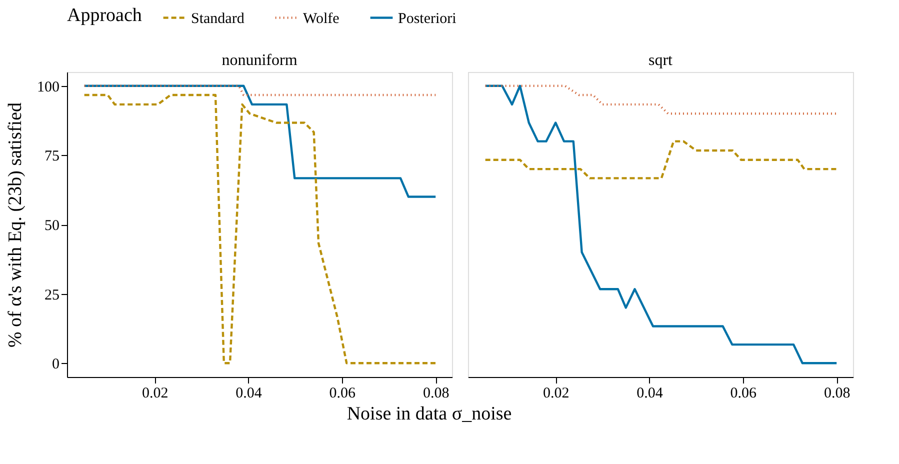 This screenshot has height=464, width=899. I want to click on y-axis-title: % of α's with Eq. (23b) satisfied, so click(15, 225).